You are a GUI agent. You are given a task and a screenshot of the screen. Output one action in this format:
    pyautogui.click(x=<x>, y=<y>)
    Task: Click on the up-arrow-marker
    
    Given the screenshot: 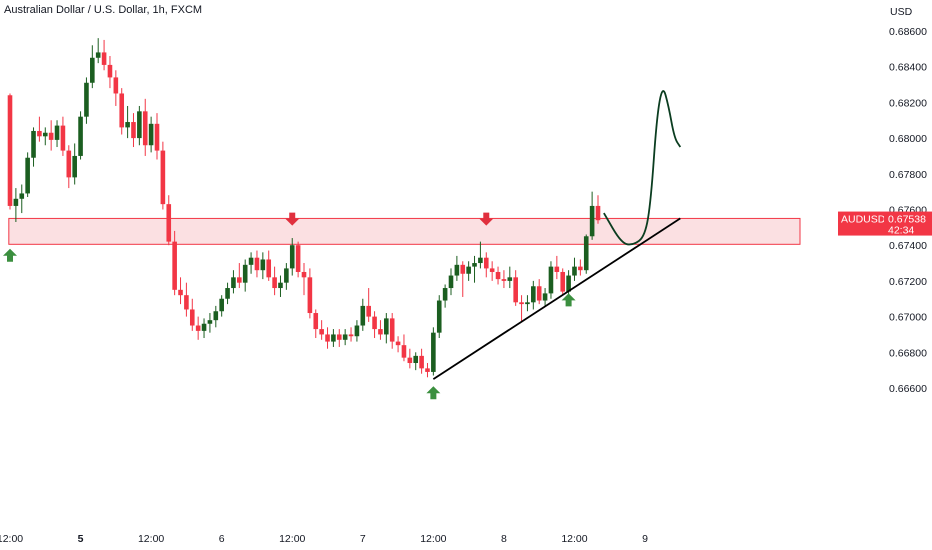 What is the action you would take?
    pyautogui.click(x=10, y=255)
    